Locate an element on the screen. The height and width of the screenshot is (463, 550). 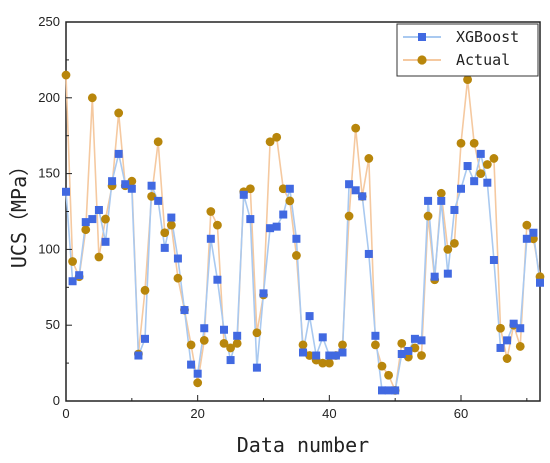
y-tick-label: 200 is located at coordinates (49, 97).